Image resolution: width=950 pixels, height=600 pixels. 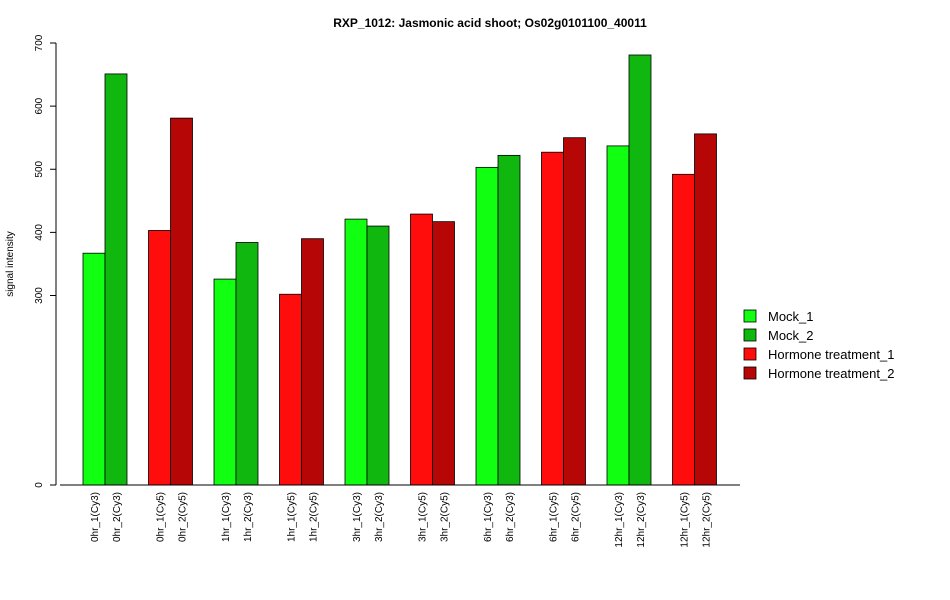 I want to click on x-tick-label: 3hr_1(Cy3), so click(x=357, y=517).